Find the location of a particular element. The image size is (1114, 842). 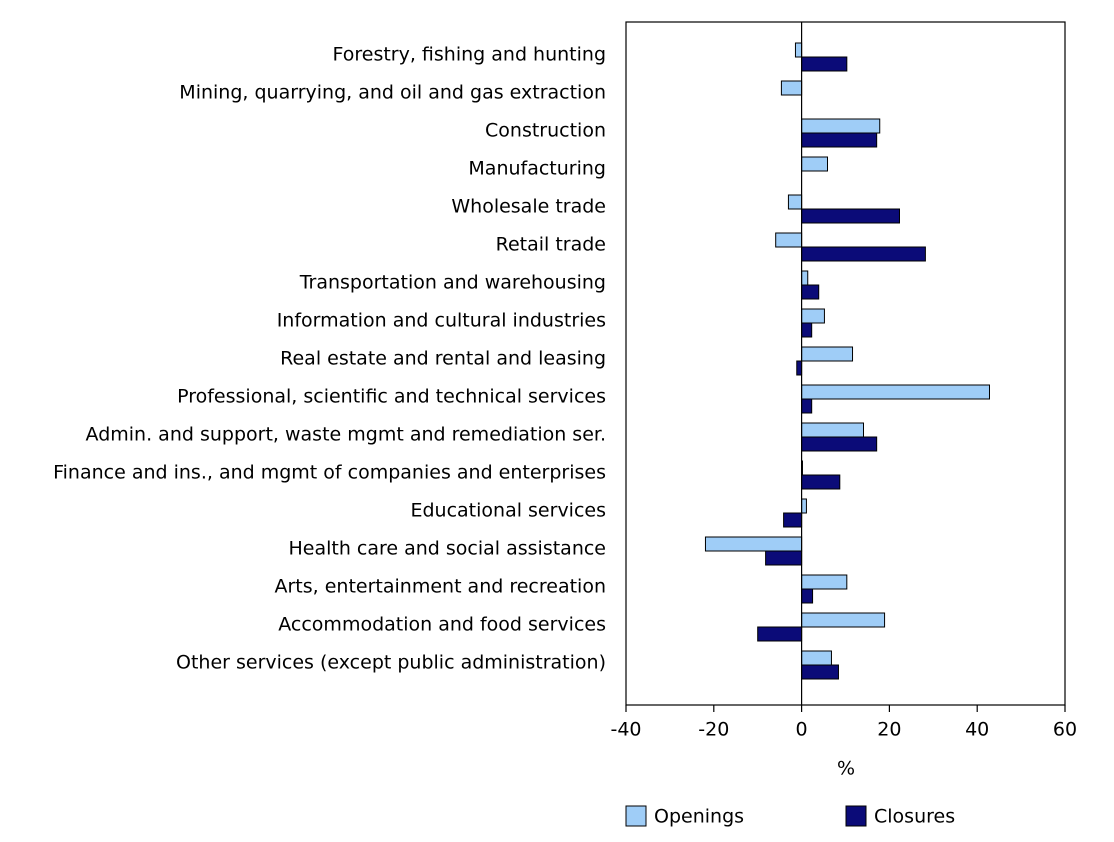

y-tick-label: Real estate and rental and leasing is located at coordinates (443, 359).